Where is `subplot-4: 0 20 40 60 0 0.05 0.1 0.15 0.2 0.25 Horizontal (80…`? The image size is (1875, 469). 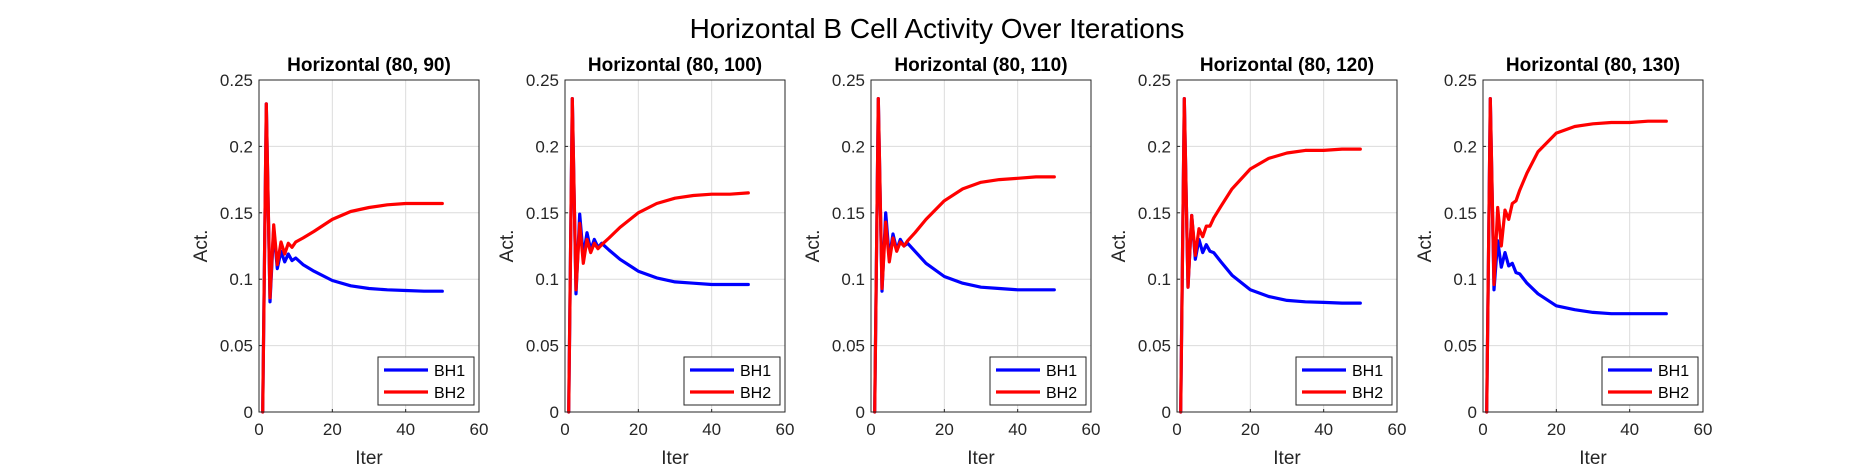
subplot-4: 0 20 40 60 0 0.05 0.1 0.15 0.2 0.25 Horizontal (80… is located at coordinates (1257, 262).